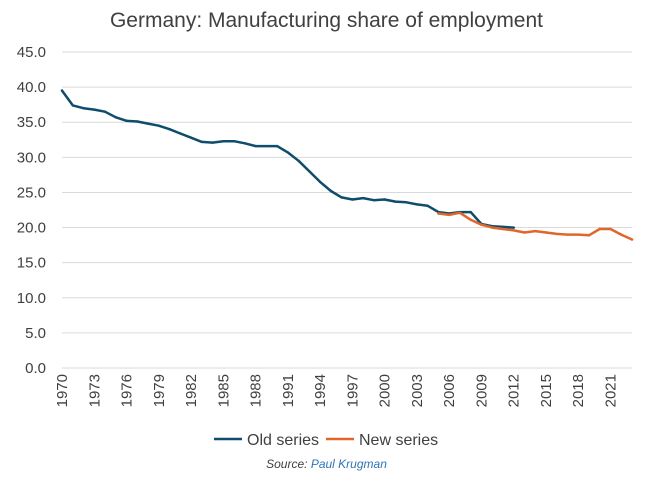 This screenshot has width=653, height=494. What do you see at coordinates (398, 440) in the screenshot?
I see `legend-label-new-series: New series` at bounding box center [398, 440].